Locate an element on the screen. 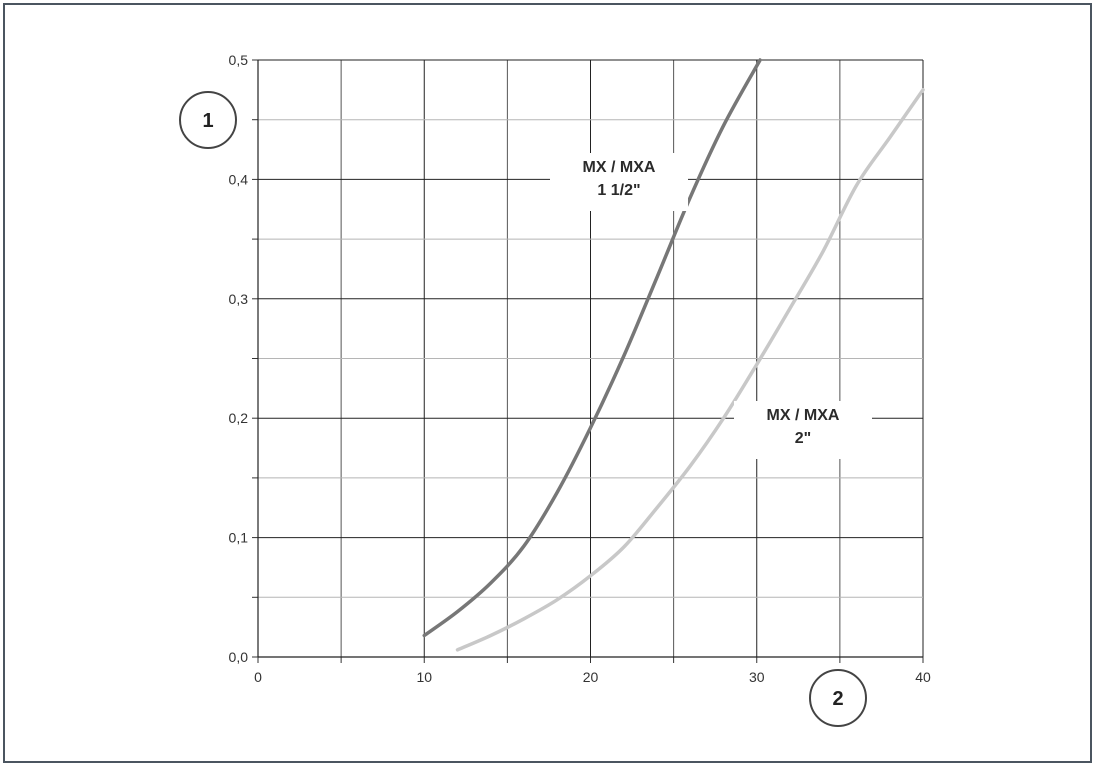  curve-label-line2: 2" is located at coordinates (803, 438).